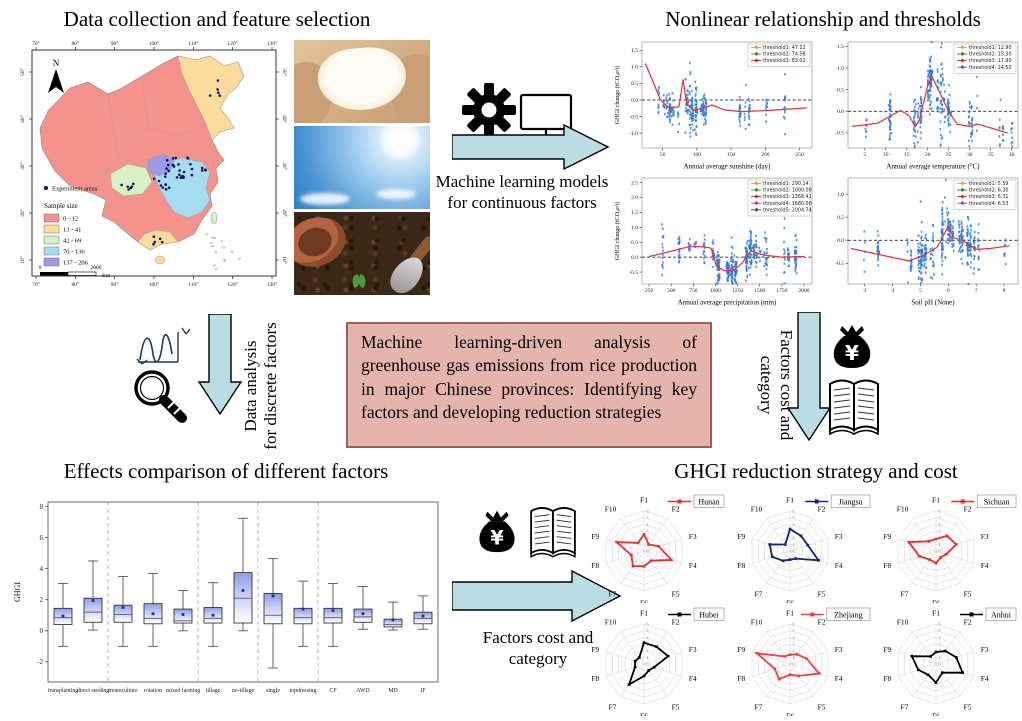  Describe the element at coordinates (489, 110) in the screenshot. I see `gear-icon` at that location.